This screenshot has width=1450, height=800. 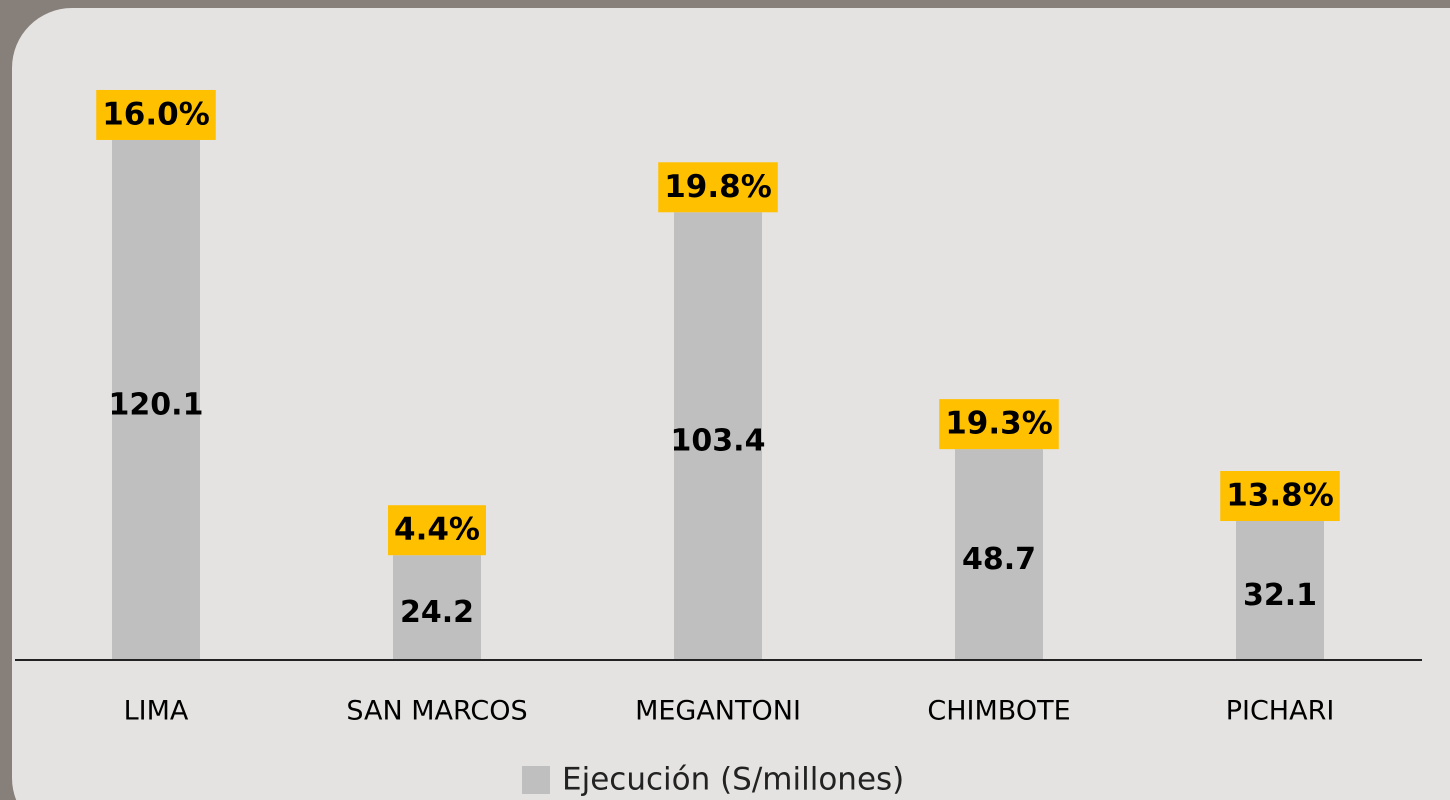 I want to click on annotation: 13.8%, so click(x=1280, y=496).